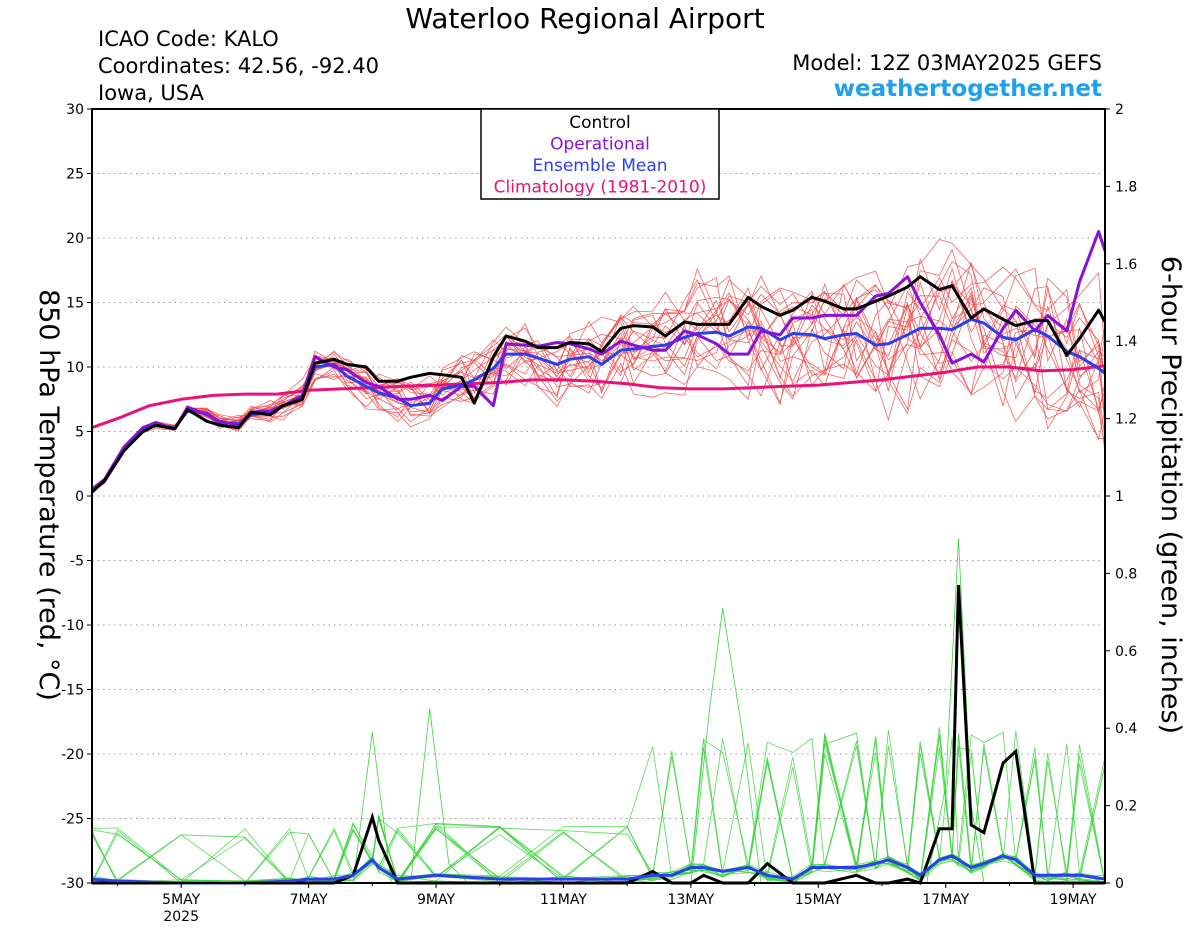 This screenshot has width=1200, height=927. Describe the element at coordinates (1126, 574) in the screenshot. I see `y-right-tick-label: 0.8` at that location.